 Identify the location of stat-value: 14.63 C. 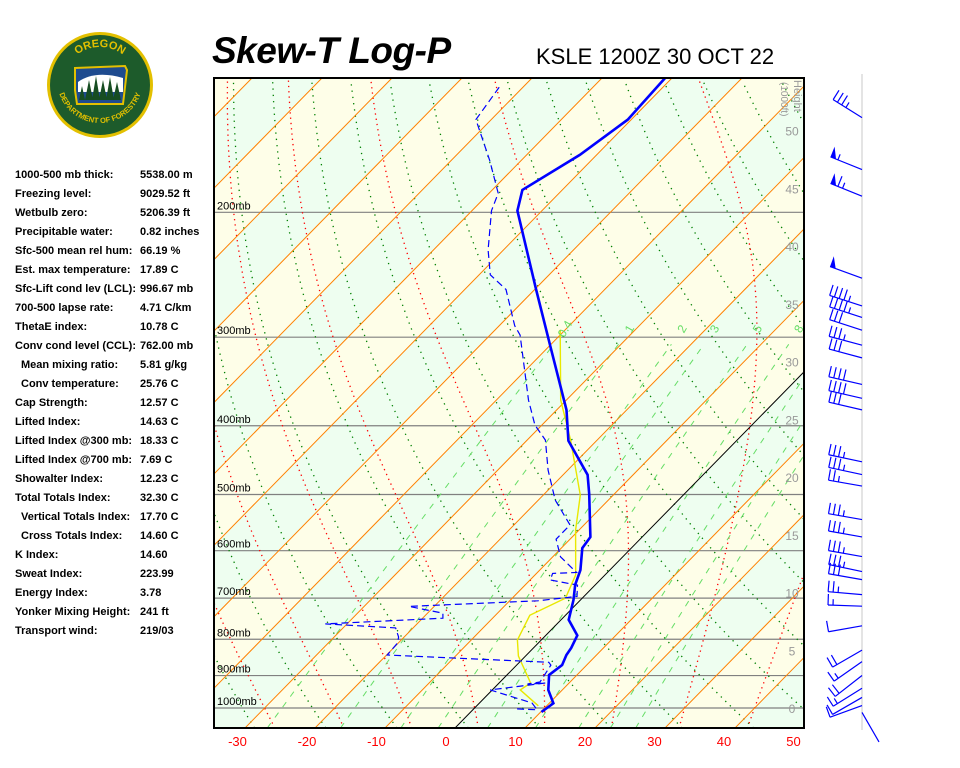
(159, 422).